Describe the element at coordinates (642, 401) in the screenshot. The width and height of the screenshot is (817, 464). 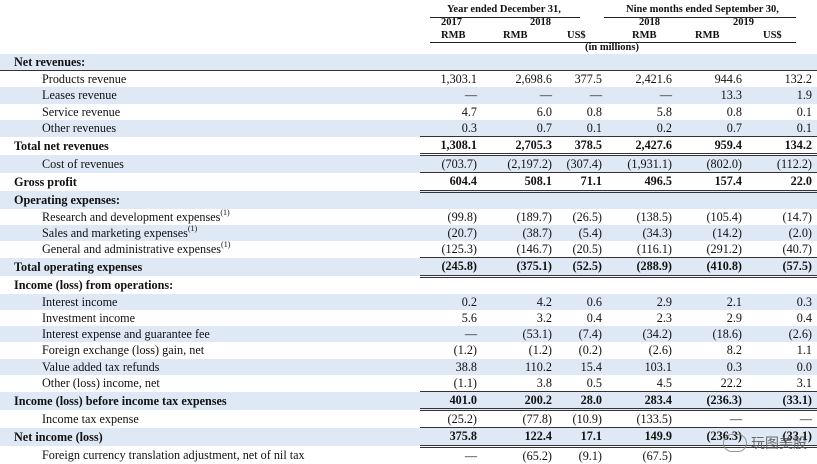
I see `value-cell: 283.4` at that location.